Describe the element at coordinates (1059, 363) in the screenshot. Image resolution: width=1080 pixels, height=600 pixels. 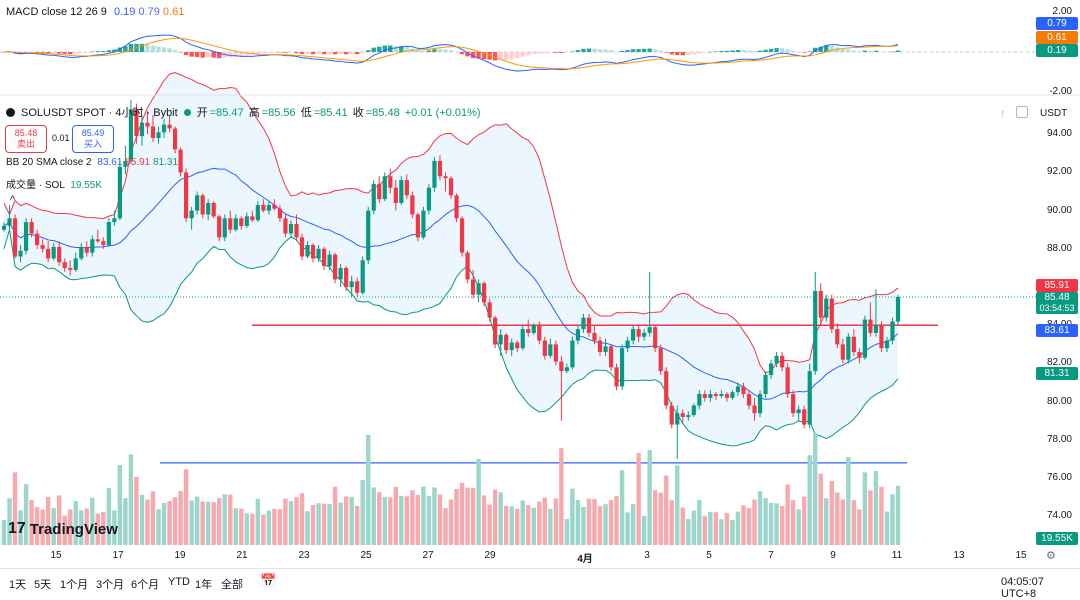
I see `price-tick: 82.00` at that location.